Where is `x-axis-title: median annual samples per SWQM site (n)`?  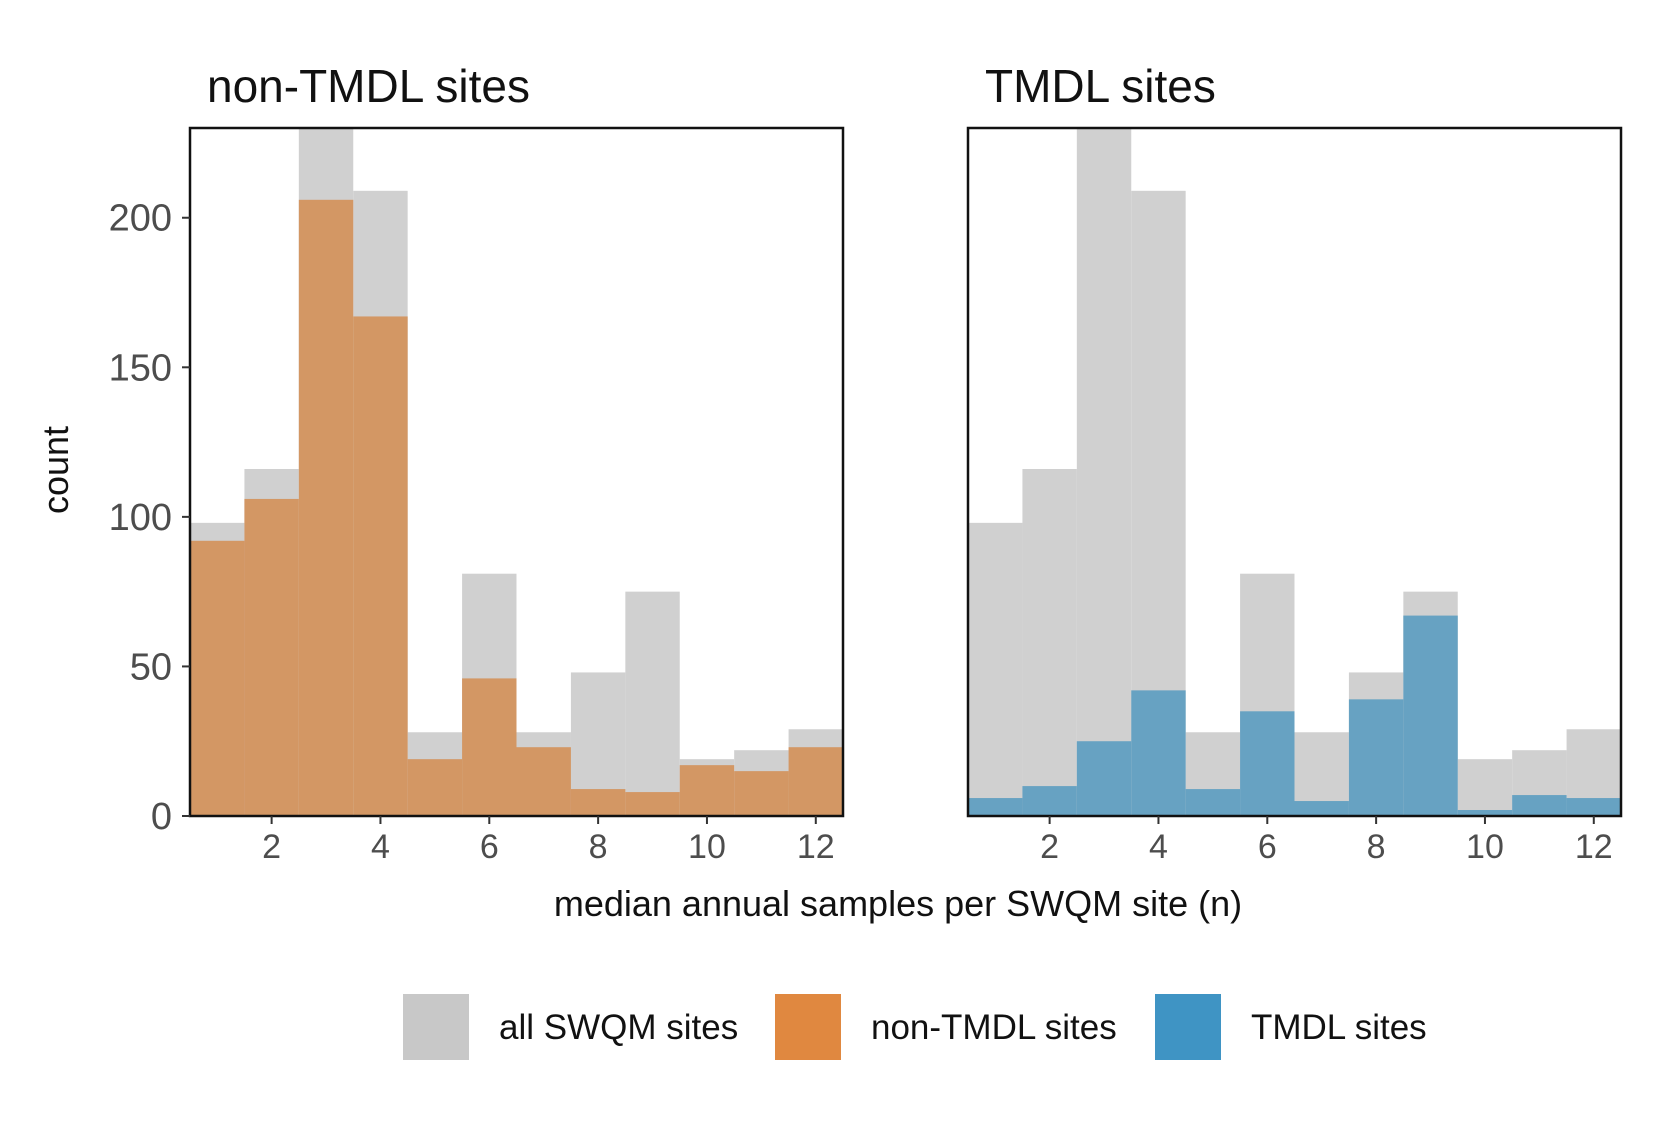
x-axis-title: median annual samples per SWQM site (n) is located at coordinates (898, 903).